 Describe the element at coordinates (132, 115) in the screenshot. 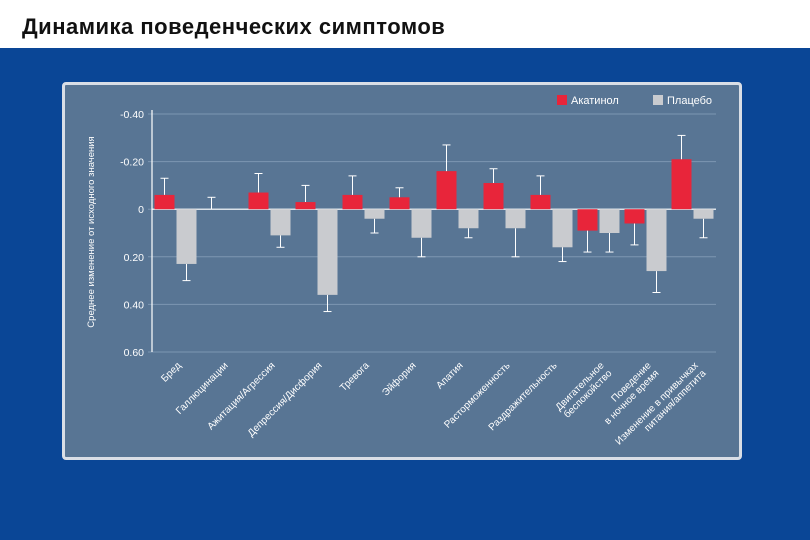

I see `y-tick-label: -0.40` at that location.